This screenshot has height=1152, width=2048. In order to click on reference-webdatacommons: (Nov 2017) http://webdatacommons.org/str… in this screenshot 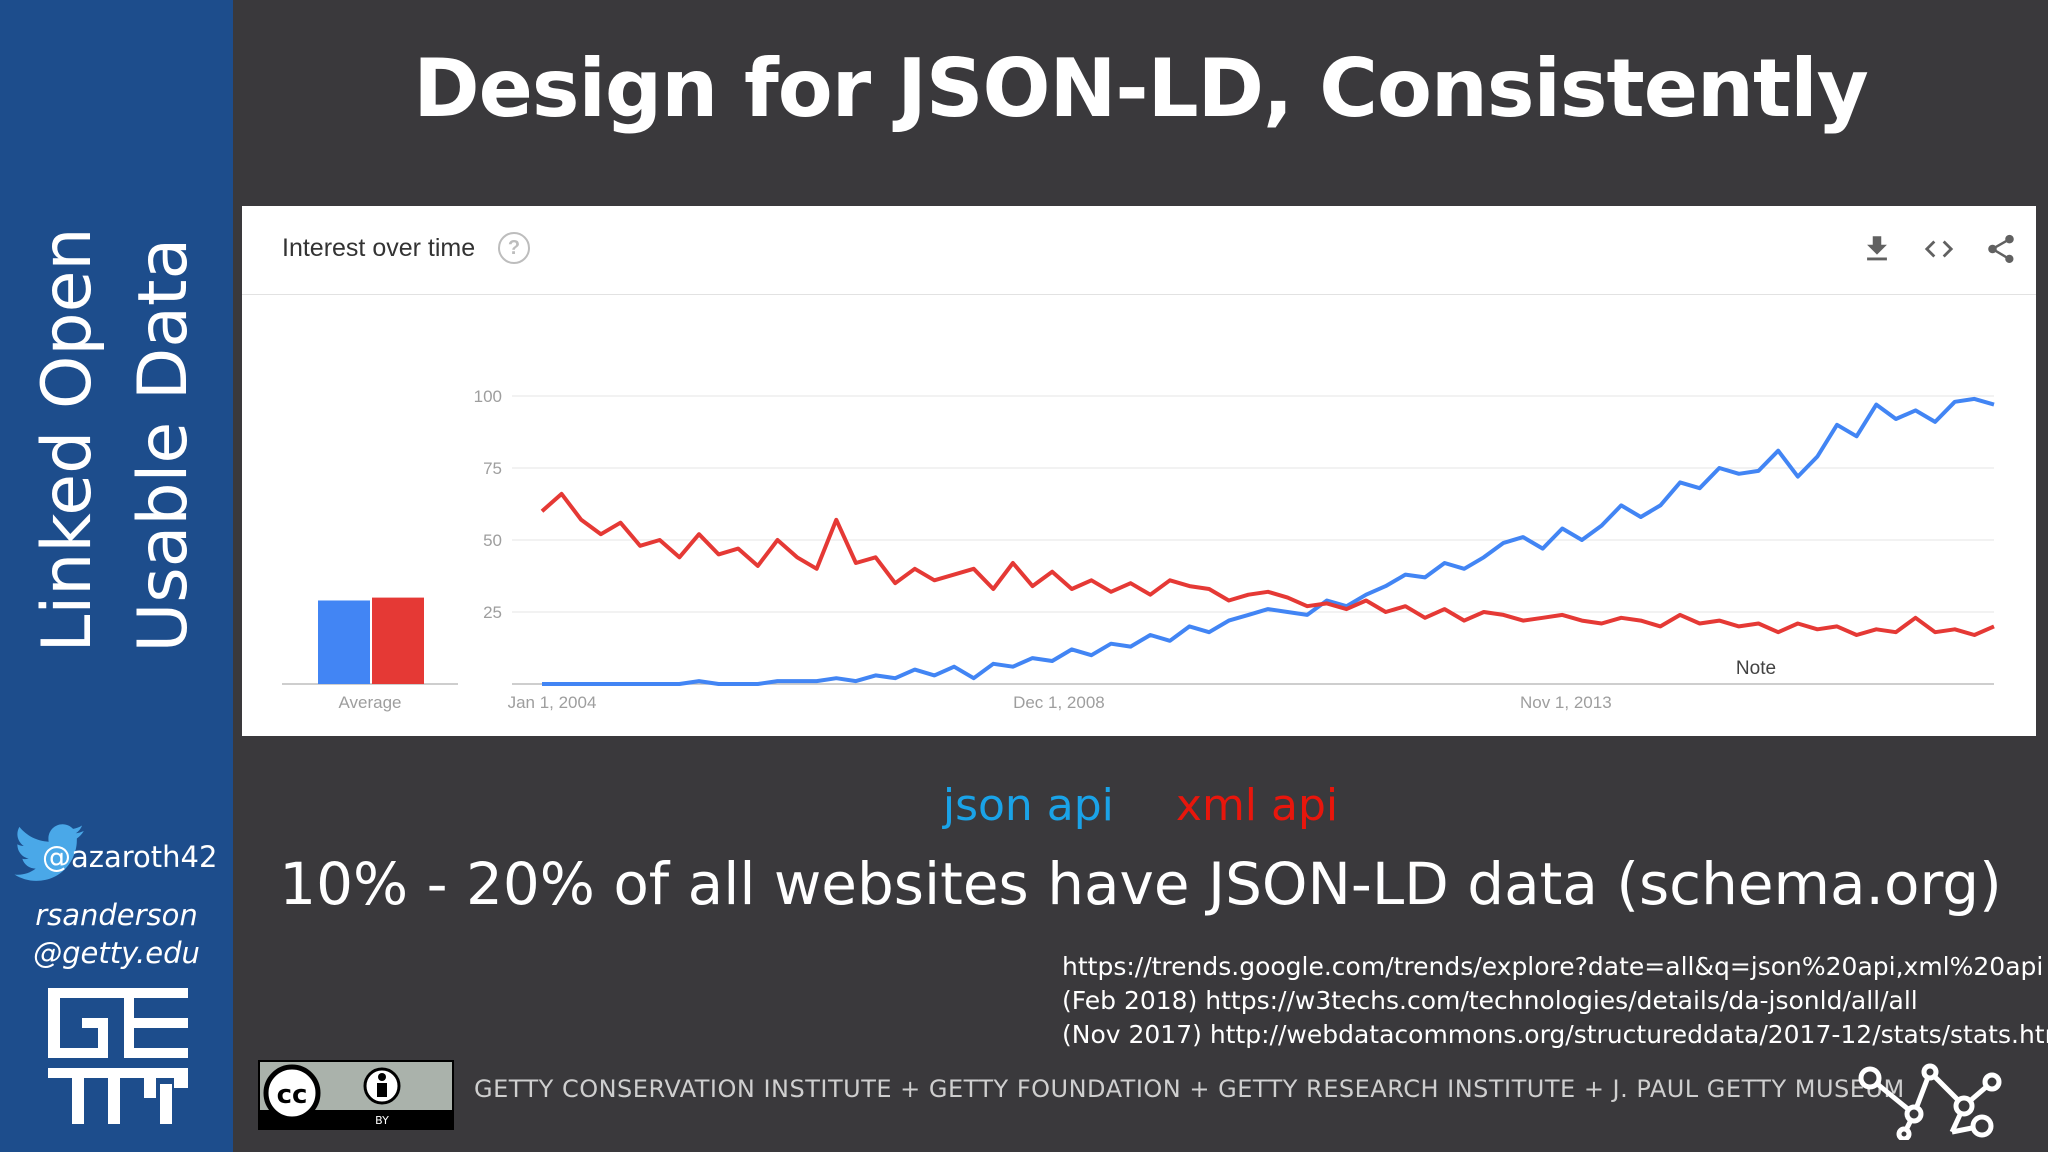, I will do `click(1555, 1034)`.